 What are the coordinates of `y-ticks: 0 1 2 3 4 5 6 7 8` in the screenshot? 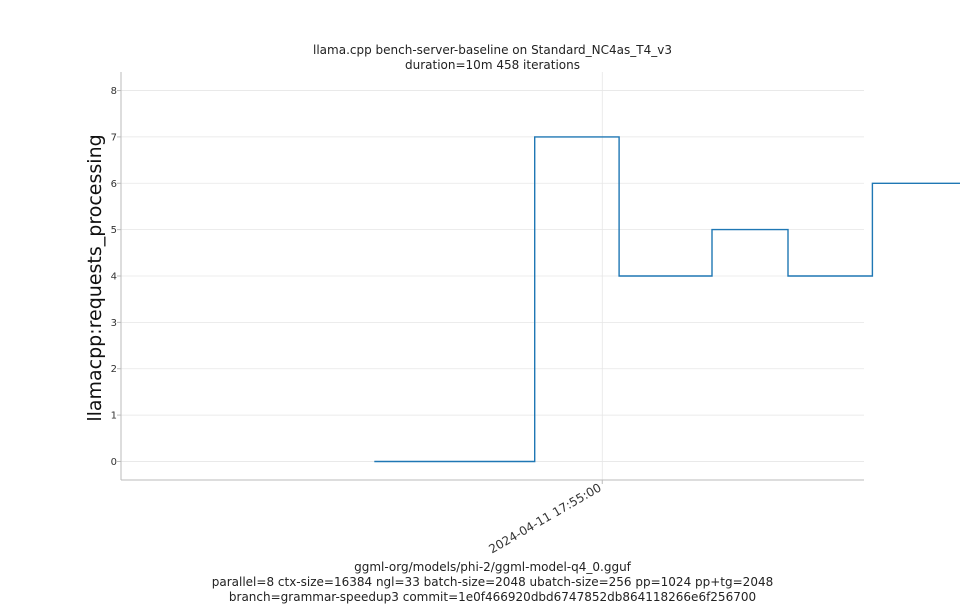 It's located at (116, 277).